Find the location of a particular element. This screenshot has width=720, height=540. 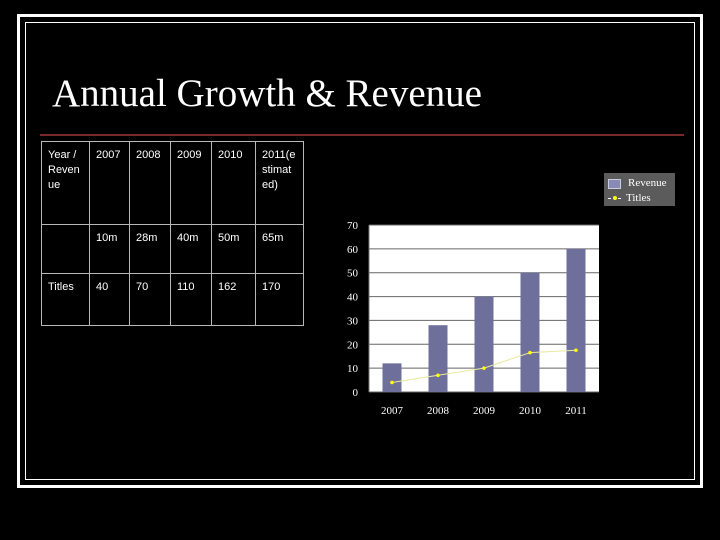

table-cell: 2009 is located at coordinates (191, 183).